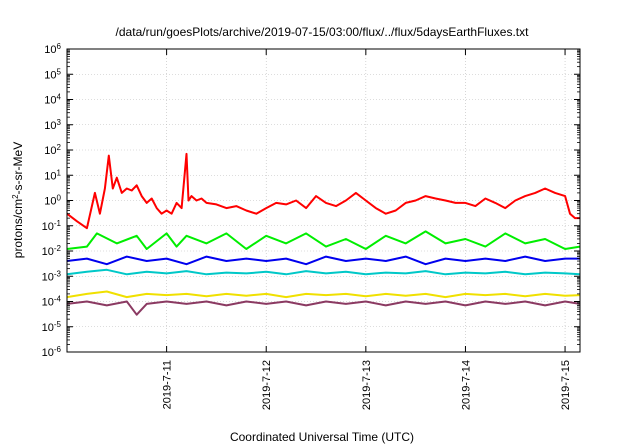  Describe the element at coordinates (58, 248) in the screenshot. I see `y-tick-exp: -2` at that location.